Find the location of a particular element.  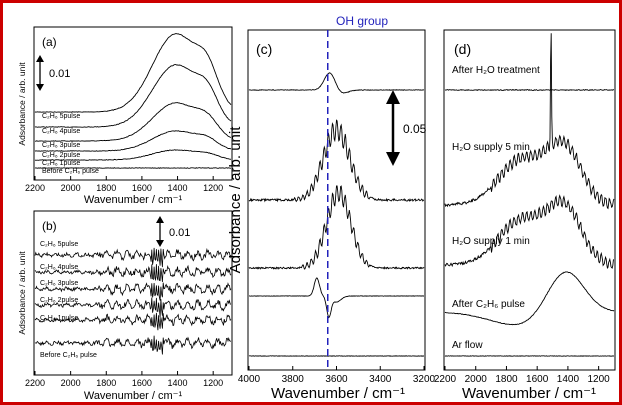

panel-c-tick-label-3600: 3600 is located at coordinates (336, 379).